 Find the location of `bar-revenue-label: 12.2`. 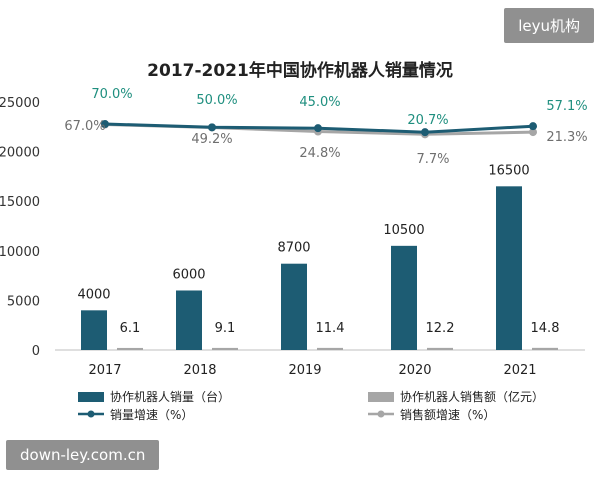

bar-revenue-label: 12.2 is located at coordinates (440, 328).